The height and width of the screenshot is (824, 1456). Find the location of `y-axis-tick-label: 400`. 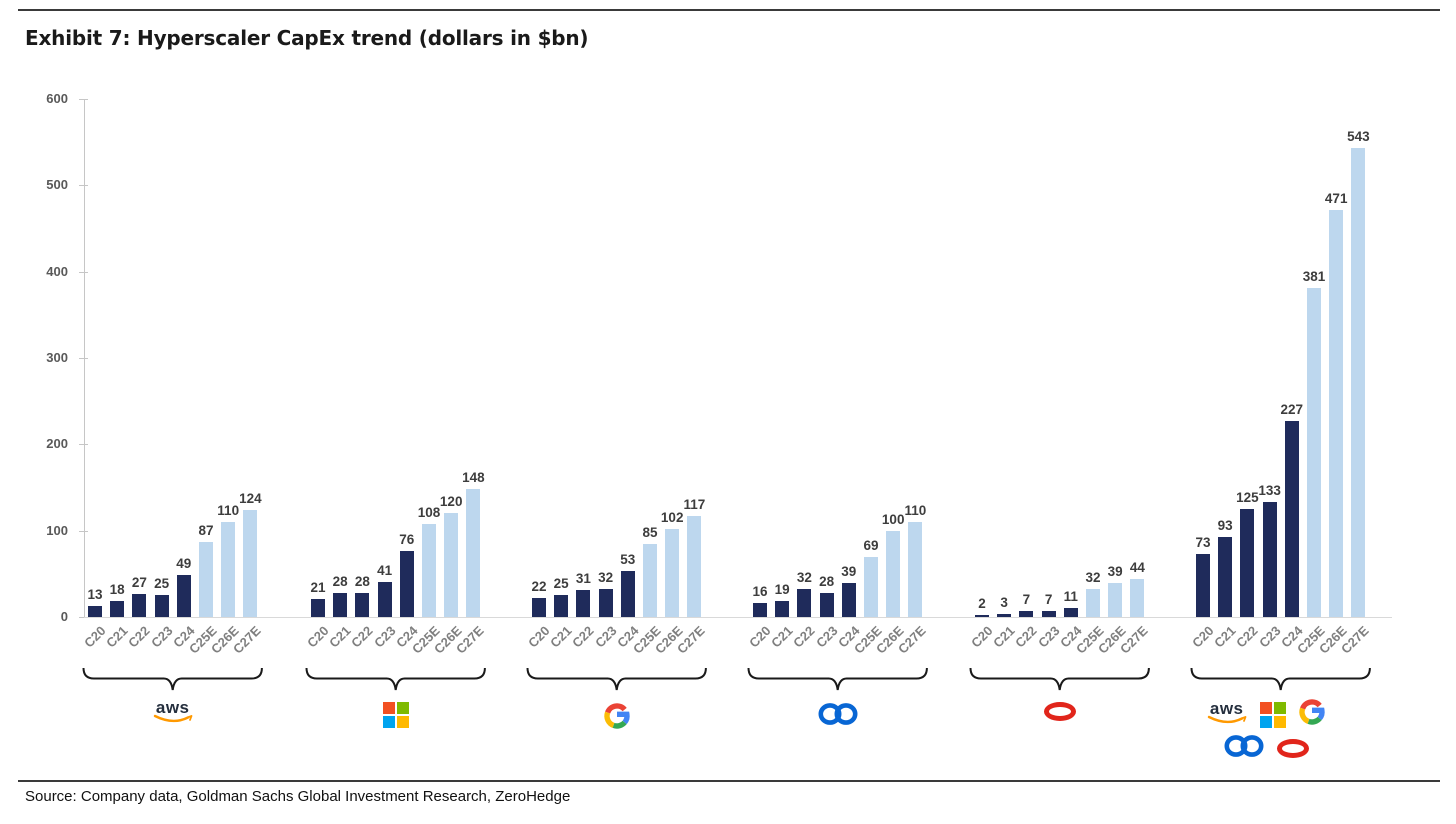

y-axis-tick-label: 400 is located at coordinates (57, 271).